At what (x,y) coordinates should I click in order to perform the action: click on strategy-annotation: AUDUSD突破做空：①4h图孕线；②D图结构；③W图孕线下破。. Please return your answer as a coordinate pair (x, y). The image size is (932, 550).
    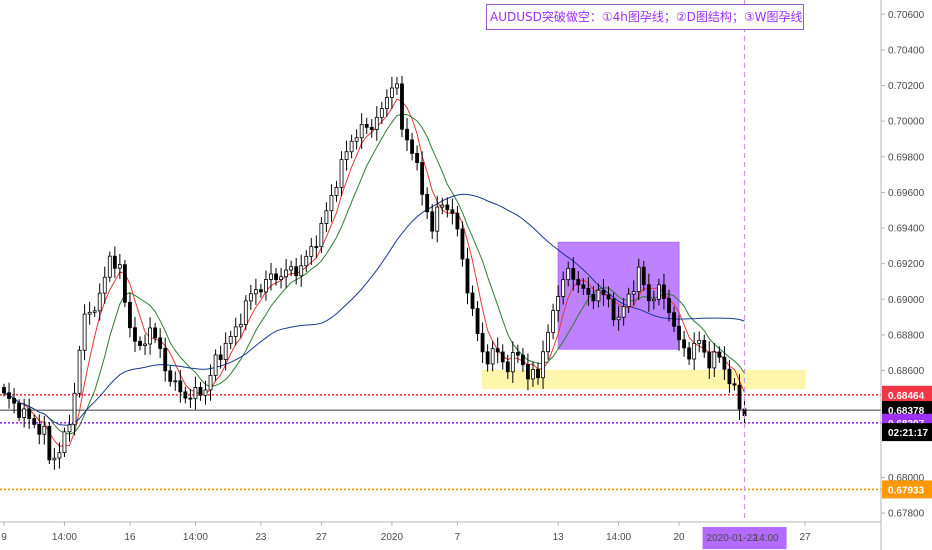
    Looking at the image, I should click on (645, 17).